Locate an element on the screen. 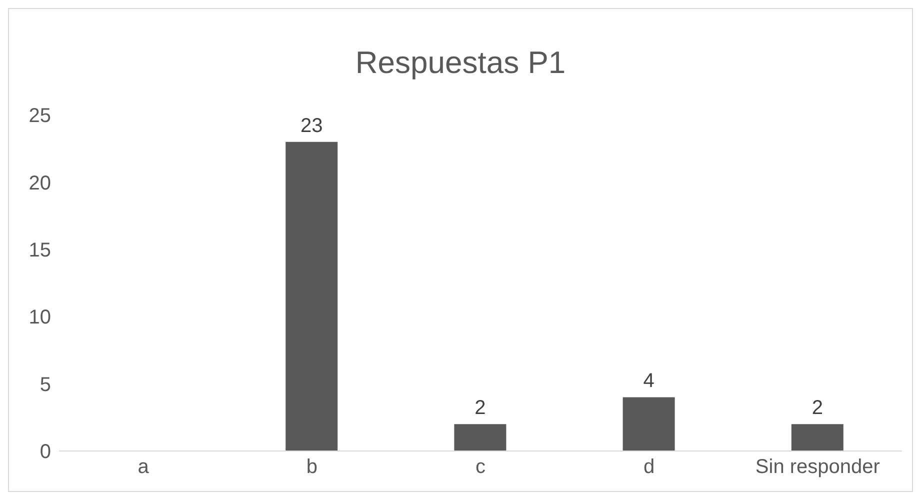 This screenshot has height=500, width=921. data-label: 23 is located at coordinates (311, 125).